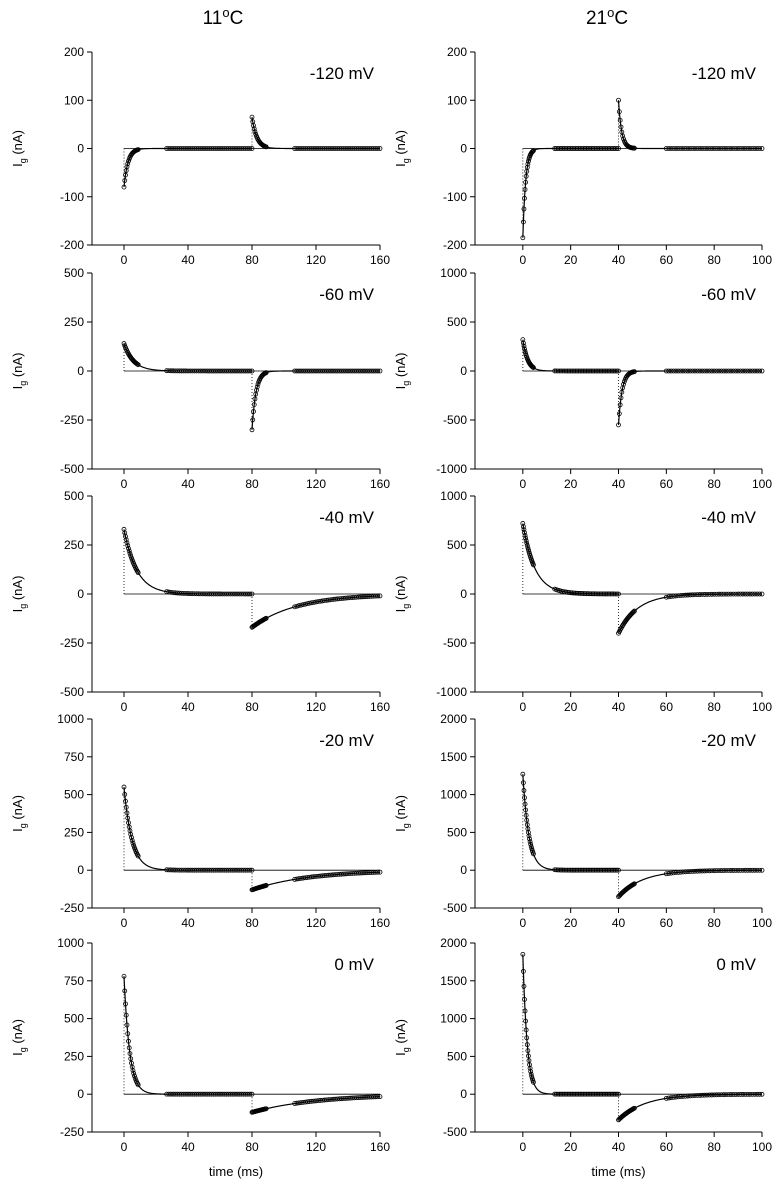  What do you see at coordinates (72, 643) in the screenshot?
I see `y-tick-label: -250` at bounding box center [72, 643].